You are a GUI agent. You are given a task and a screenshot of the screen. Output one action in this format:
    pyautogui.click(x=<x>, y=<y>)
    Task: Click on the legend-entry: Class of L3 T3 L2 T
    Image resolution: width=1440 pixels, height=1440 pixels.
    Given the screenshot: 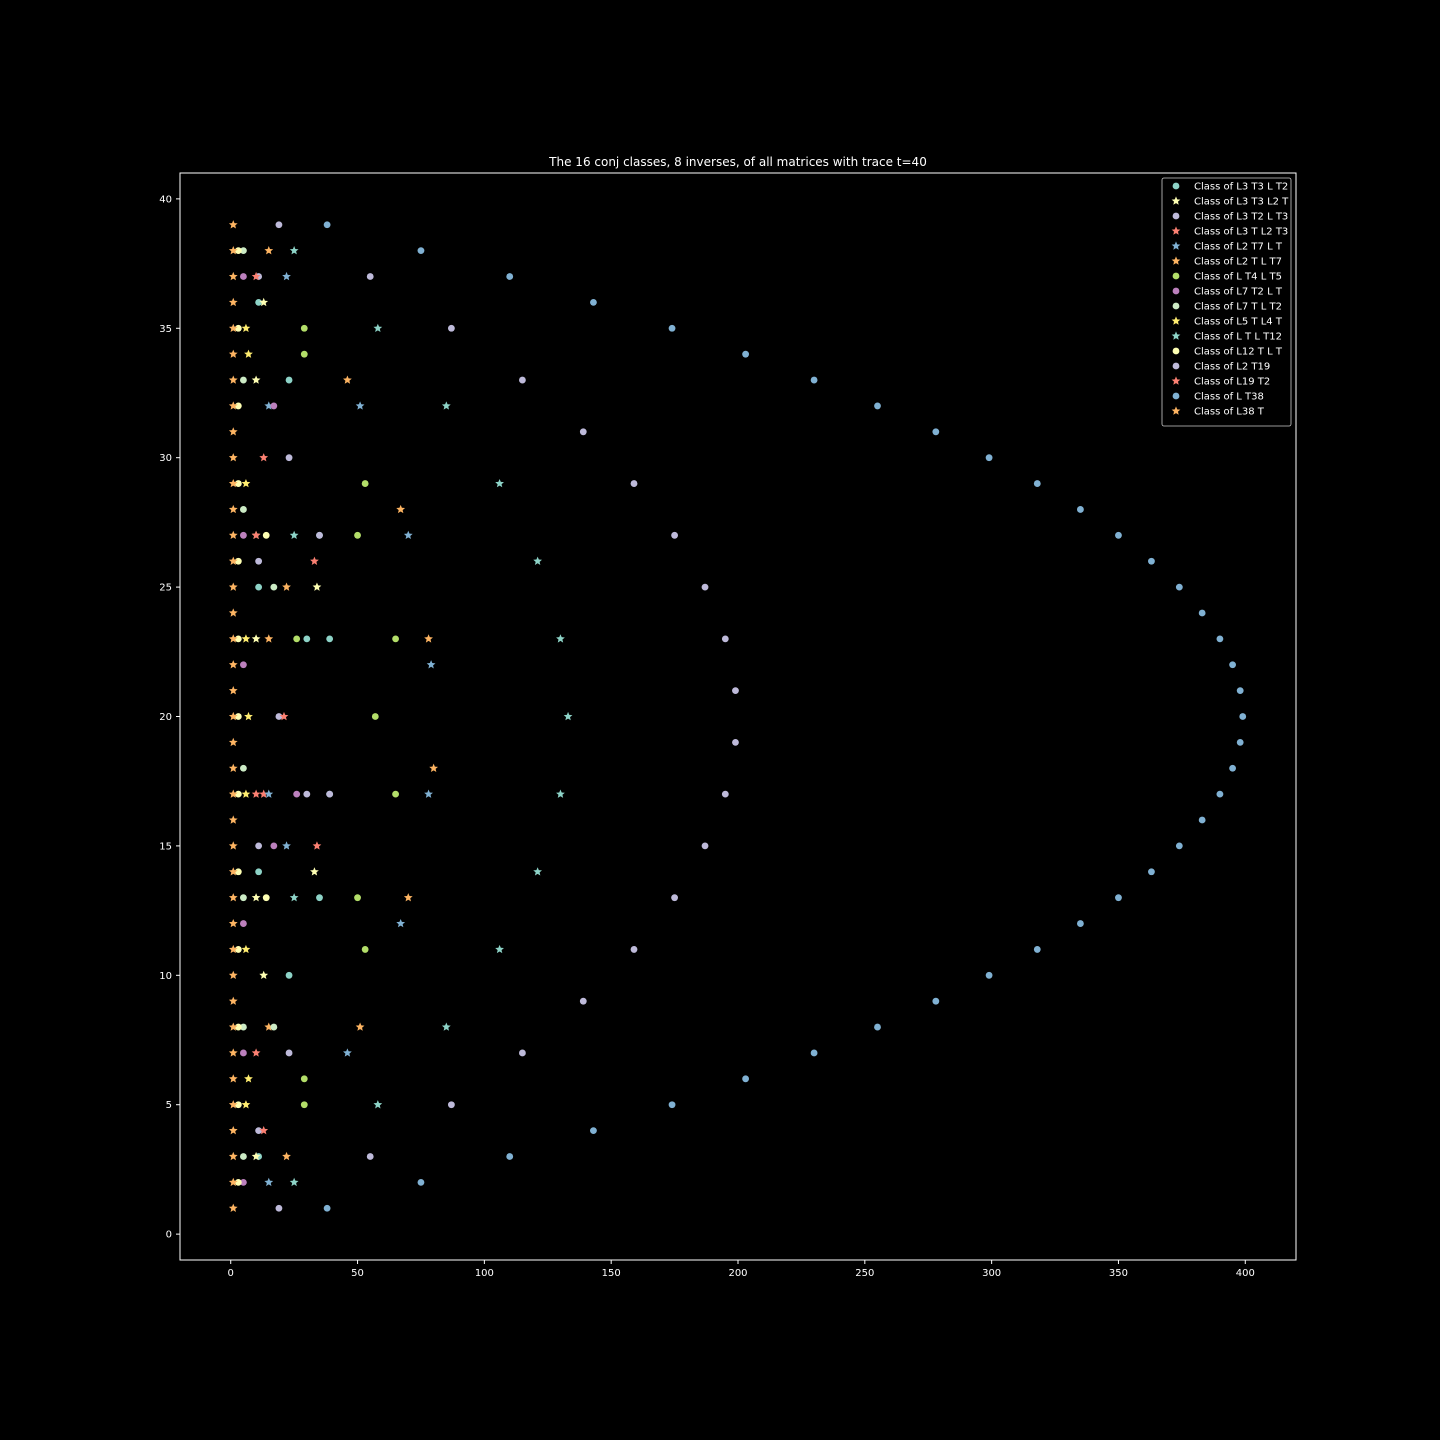 What is the action you would take?
    pyautogui.click(x=1230, y=202)
    